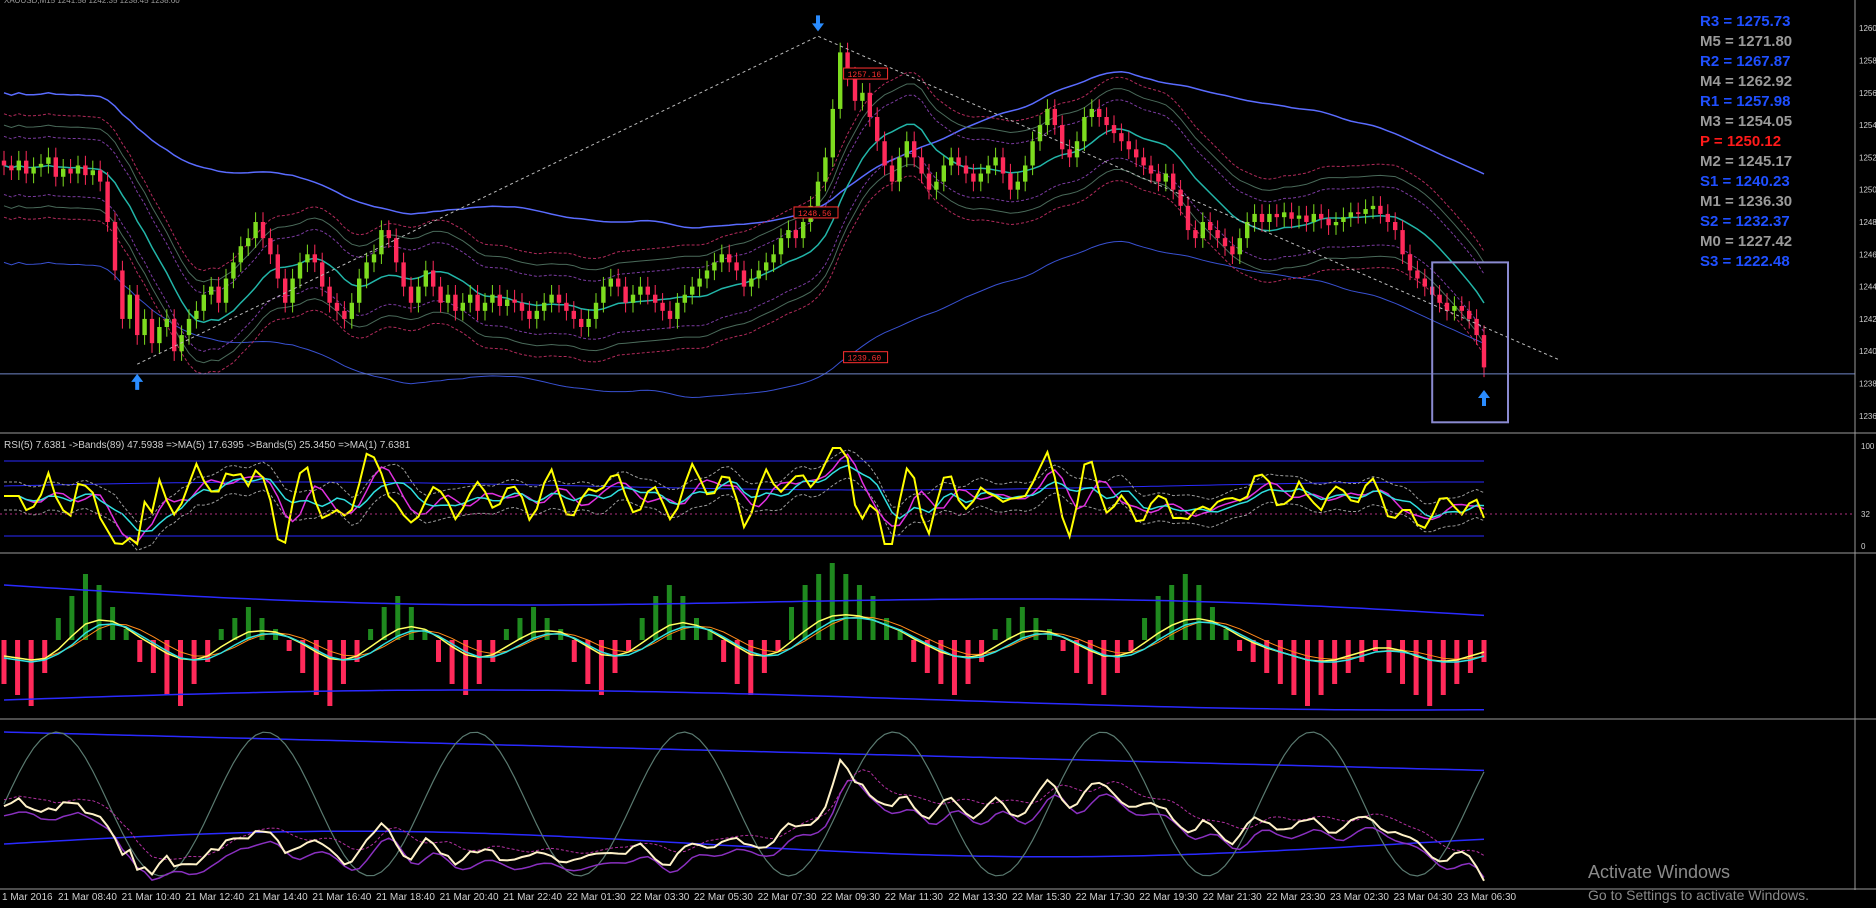  What do you see at coordinates (787, 897) in the screenshot?
I see `time-axis-label: 22 Mar 07:30` at bounding box center [787, 897].